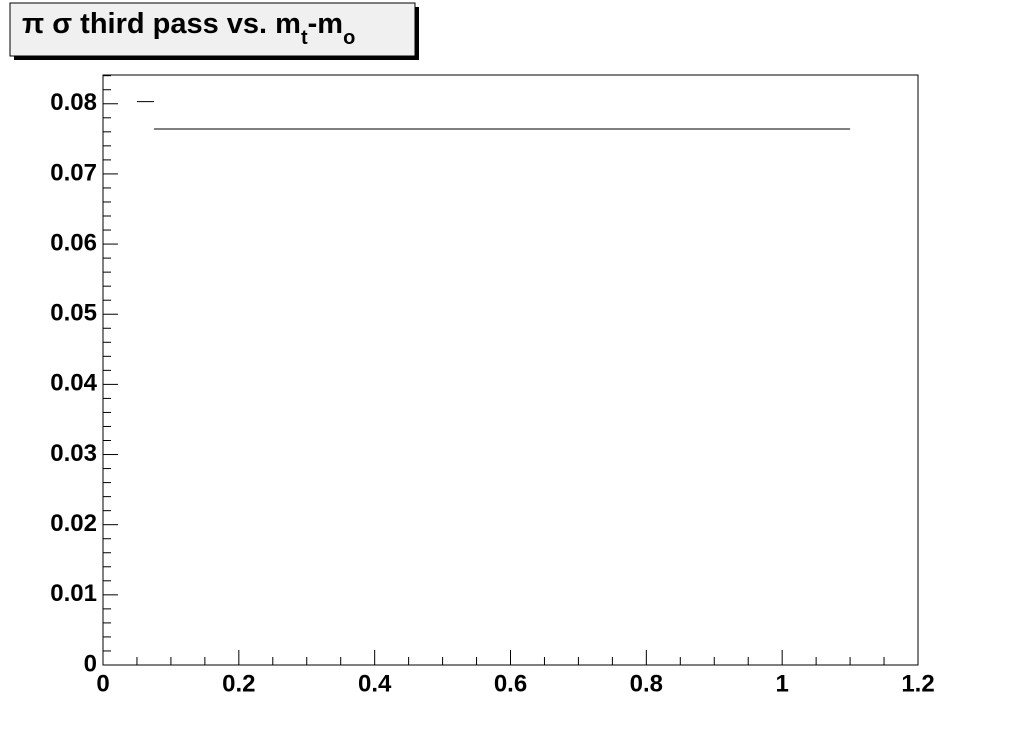  Describe the element at coordinates (325, 24) in the screenshot. I see `title-main: -m` at that location.